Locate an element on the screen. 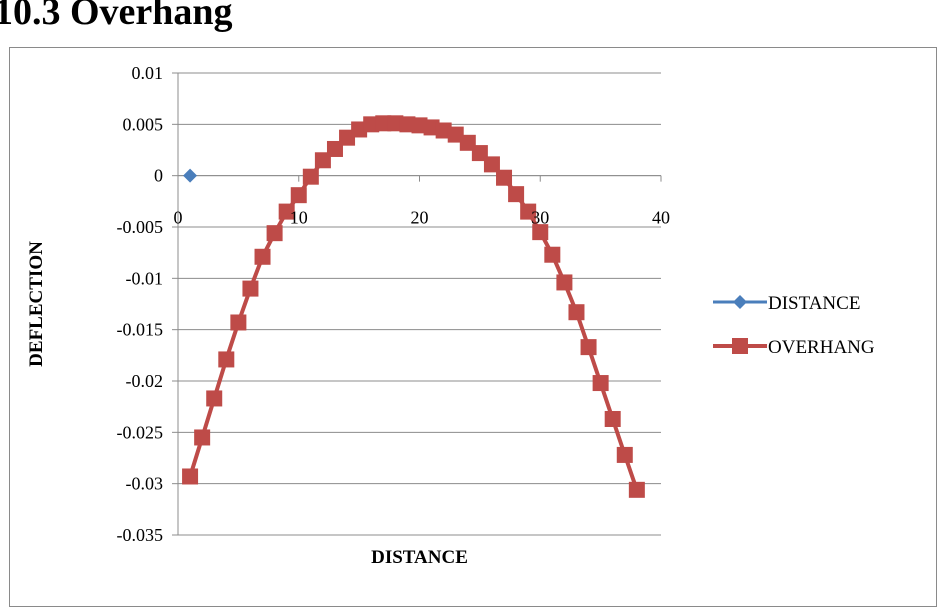 The height and width of the screenshot is (607, 949). x-tick-label: 0 is located at coordinates (178, 218).